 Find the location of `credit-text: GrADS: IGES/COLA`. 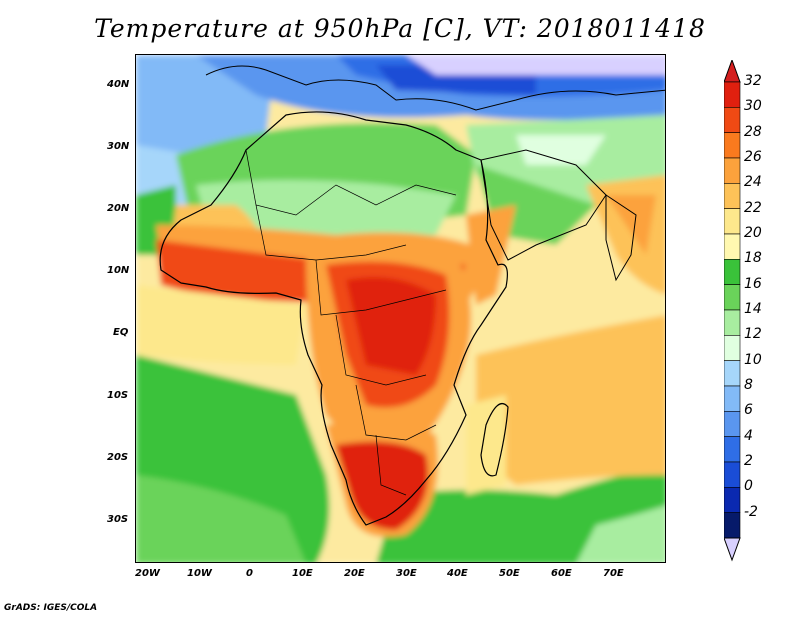

credit-text: GrADS: IGES/COLA is located at coordinates (51, 608).